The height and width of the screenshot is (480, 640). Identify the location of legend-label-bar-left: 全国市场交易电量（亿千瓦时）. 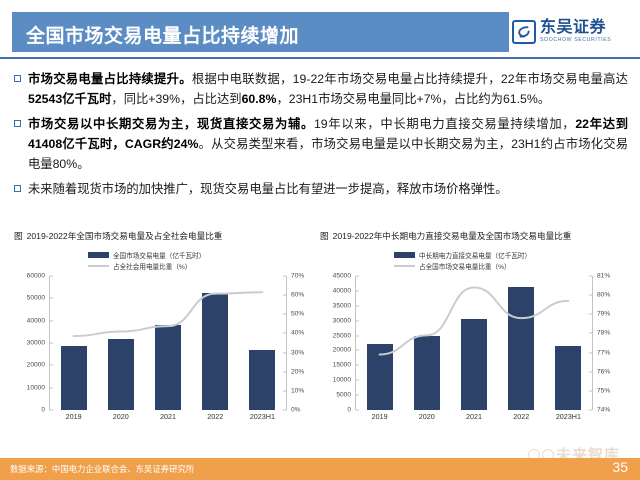
(159, 256).